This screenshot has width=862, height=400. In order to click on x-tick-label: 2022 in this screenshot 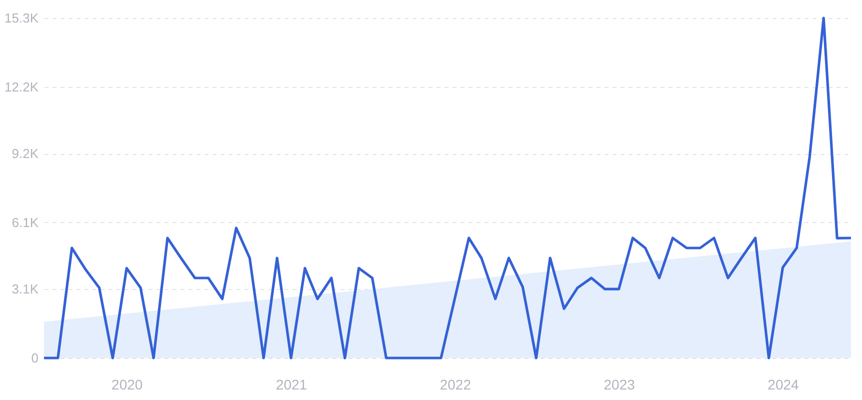, I will do `click(456, 384)`.